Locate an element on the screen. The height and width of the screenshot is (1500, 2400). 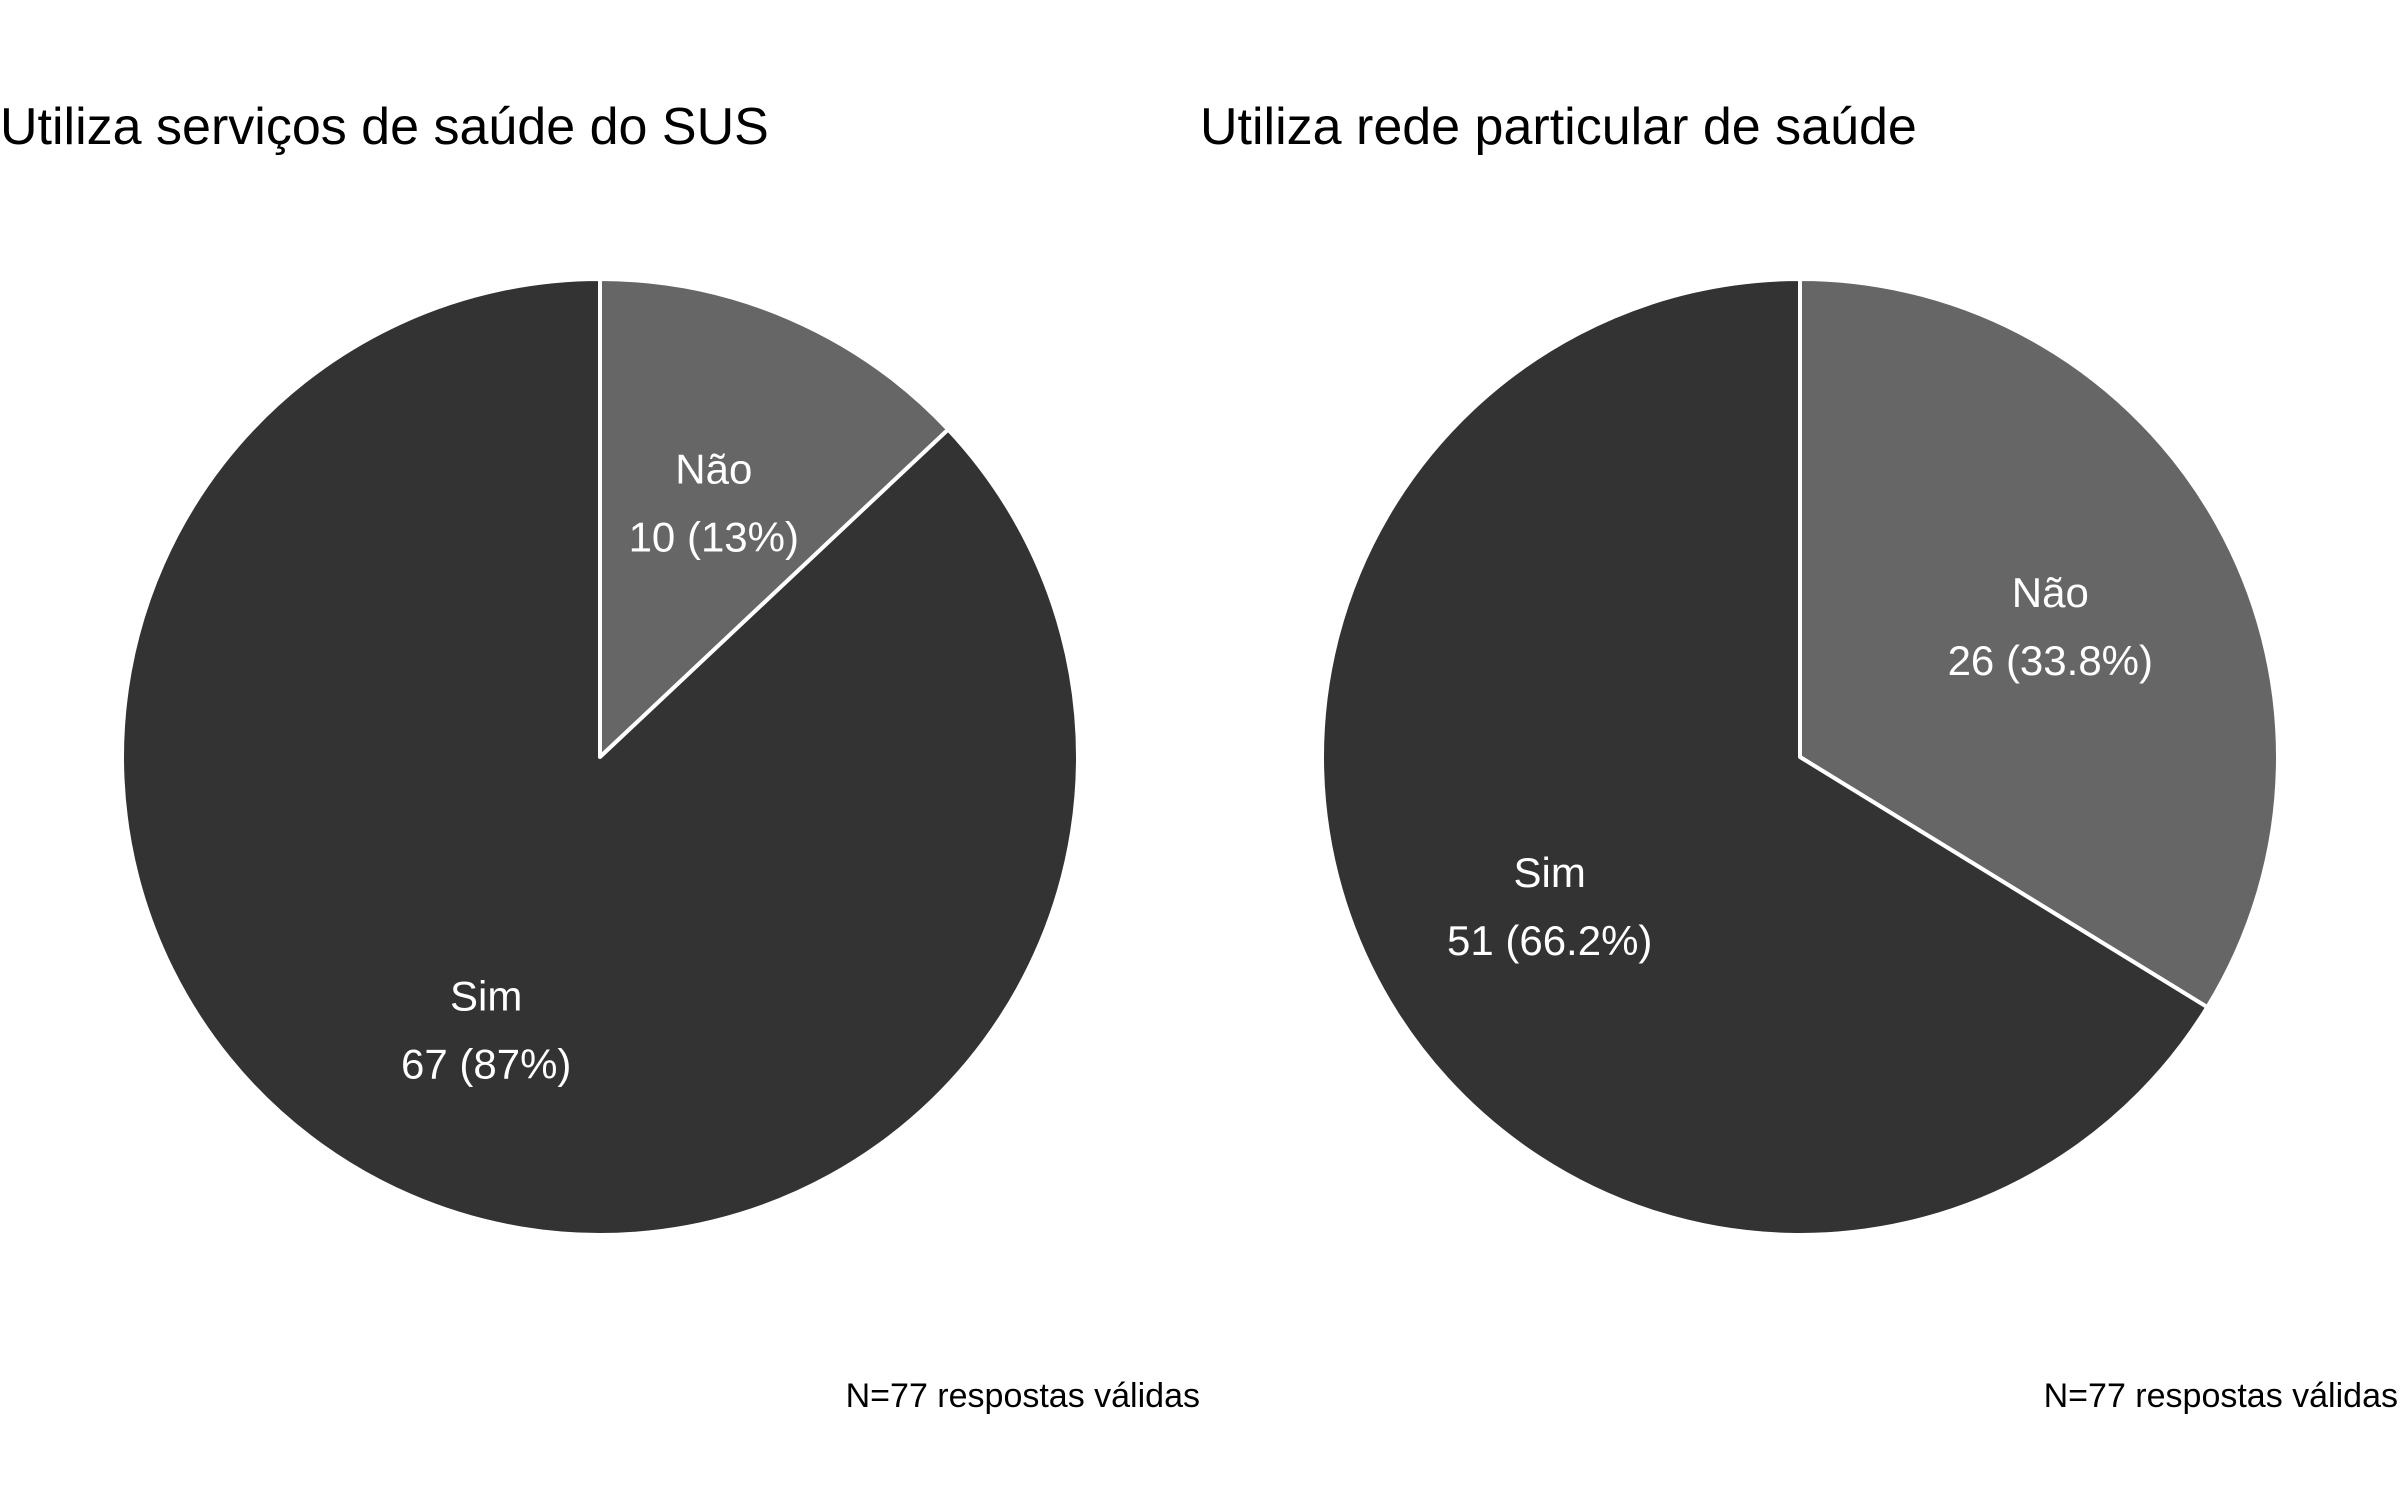
slice-value-label: 67 (87%) is located at coordinates (486, 1063).